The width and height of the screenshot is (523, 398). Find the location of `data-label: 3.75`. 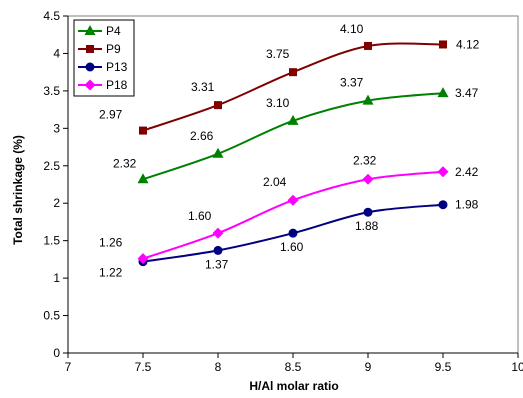

data-label: 3.75 is located at coordinates (278, 54).